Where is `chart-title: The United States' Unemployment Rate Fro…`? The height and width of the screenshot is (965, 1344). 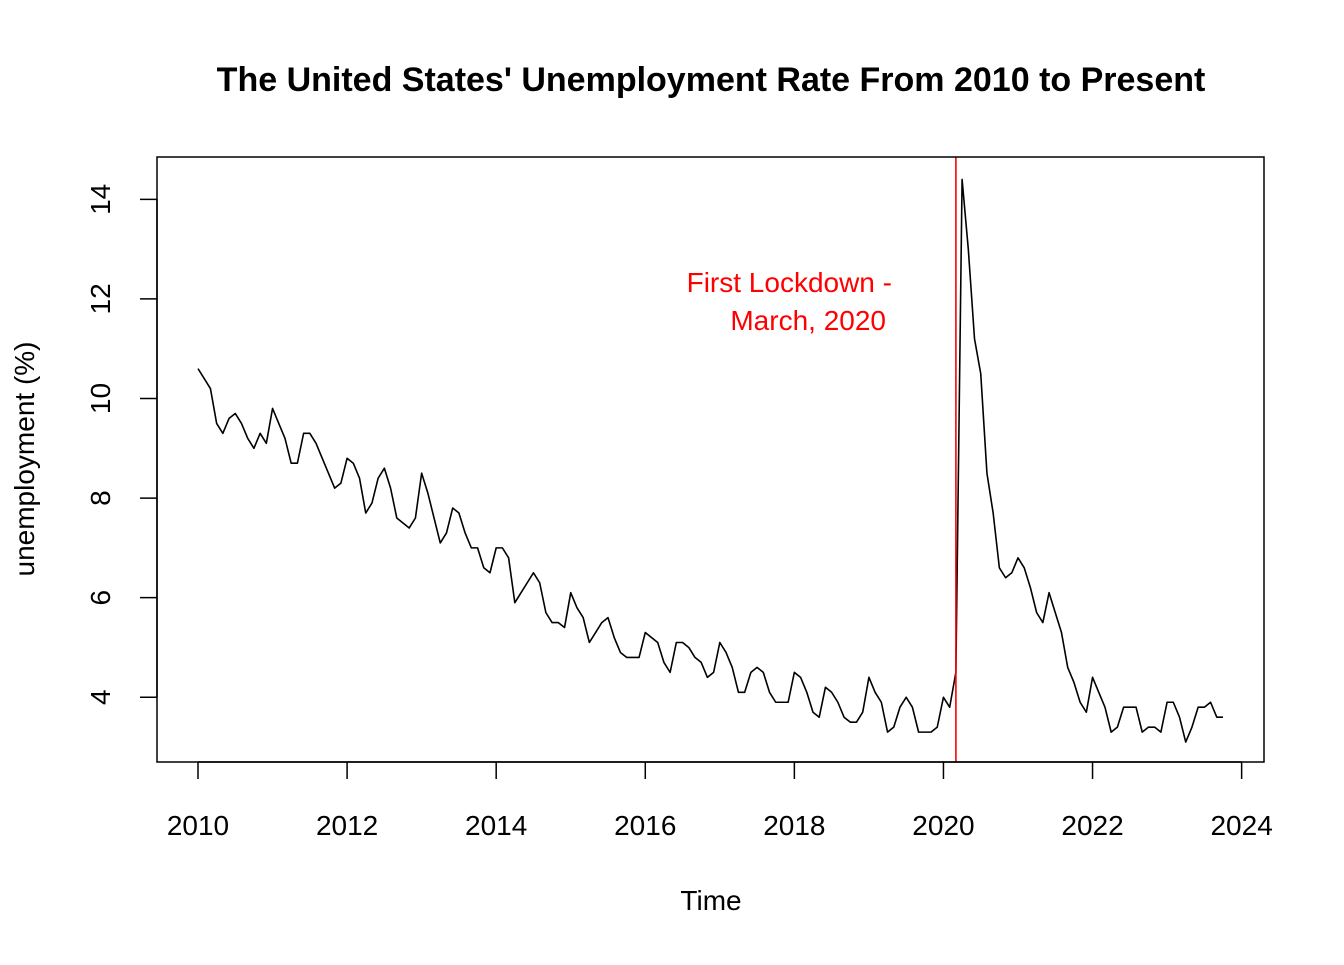
chart-title: The United States' Unemployment Rate Fro… is located at coordinates (711, 80).